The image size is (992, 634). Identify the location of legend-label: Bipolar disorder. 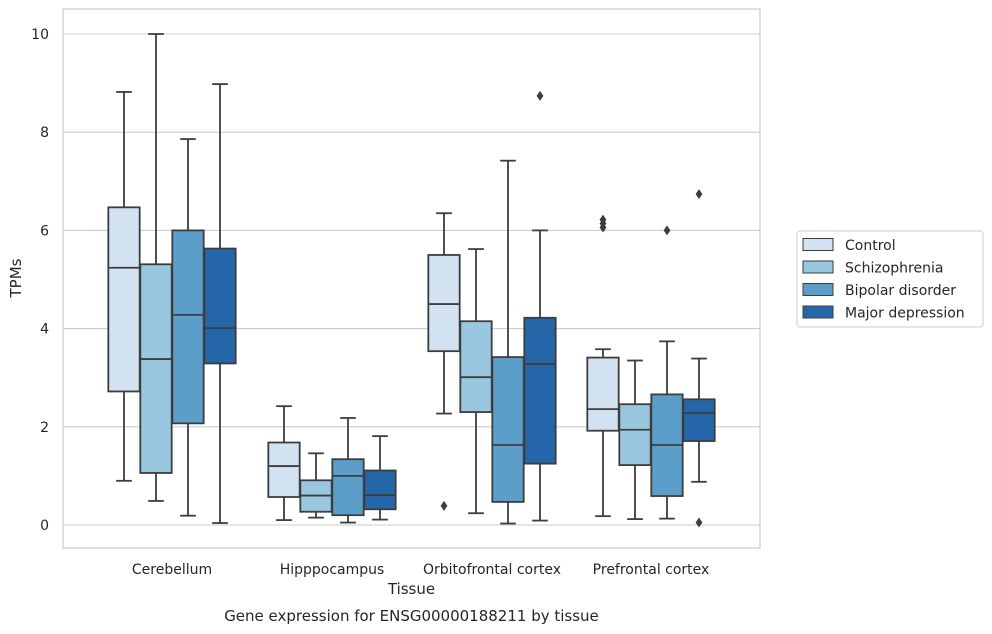
(900, 291).